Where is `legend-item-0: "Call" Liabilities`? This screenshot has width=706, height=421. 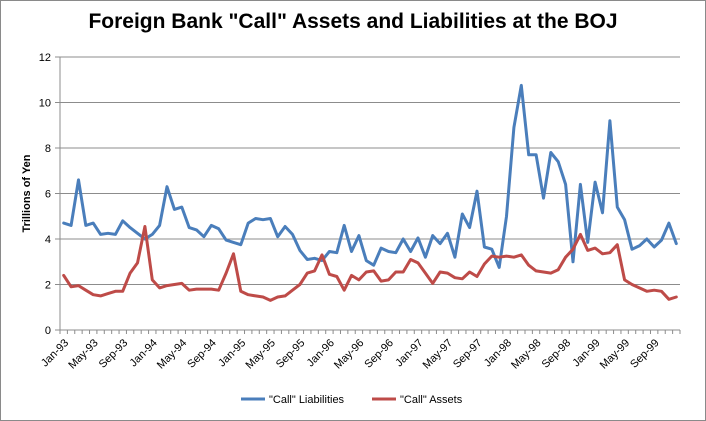 legend-item-0: "Call" Liabilities is located at coordinates (293, 400).